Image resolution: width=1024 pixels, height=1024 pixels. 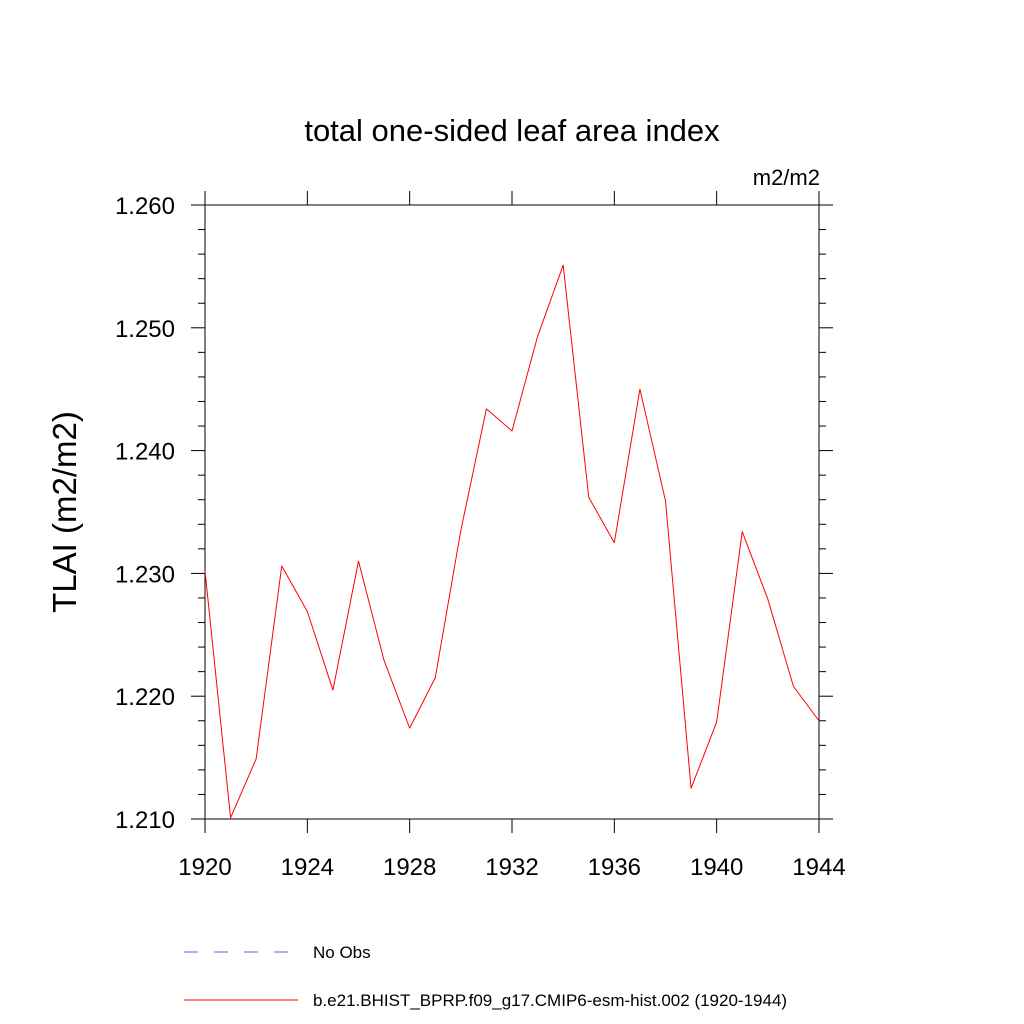 What do you see at coordinates (145, 697) in the screenshot?
I see `y-tick-label: 1.220` at bounding box center [145, 697].